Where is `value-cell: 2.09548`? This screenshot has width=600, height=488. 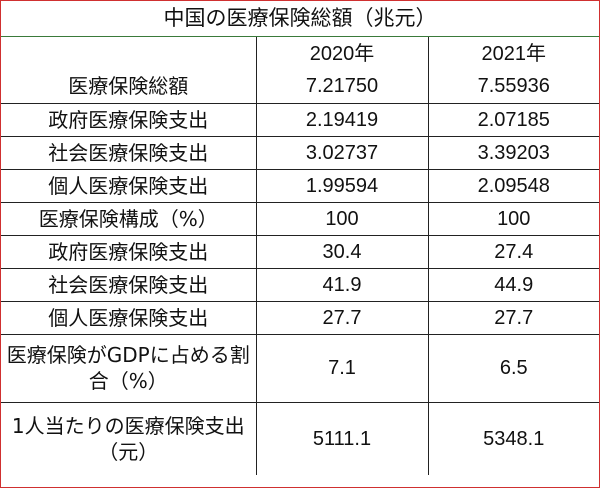
value-cell: 2.09548 is located at coordinates (513, 185).